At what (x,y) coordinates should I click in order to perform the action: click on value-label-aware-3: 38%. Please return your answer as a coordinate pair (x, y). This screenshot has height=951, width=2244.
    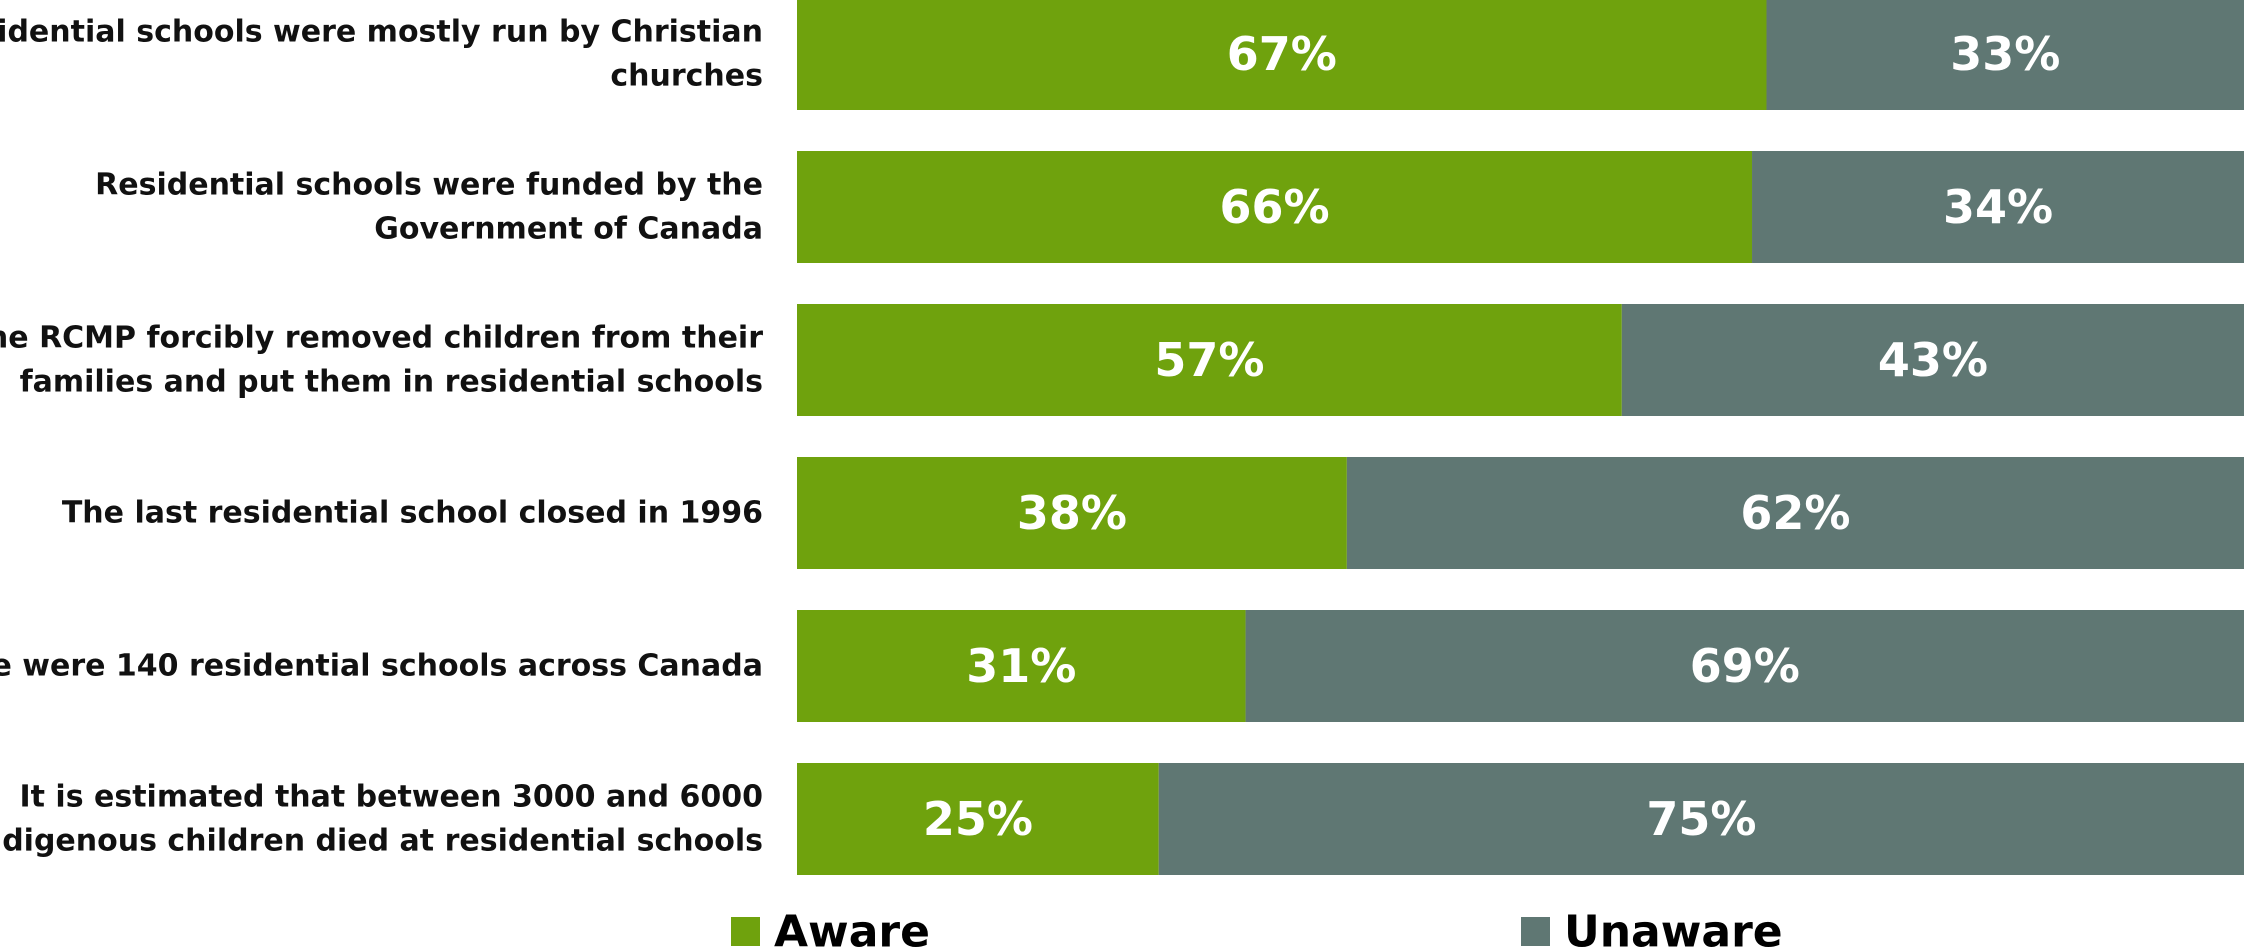
    Looking at the image, I should click on (1072, 513).